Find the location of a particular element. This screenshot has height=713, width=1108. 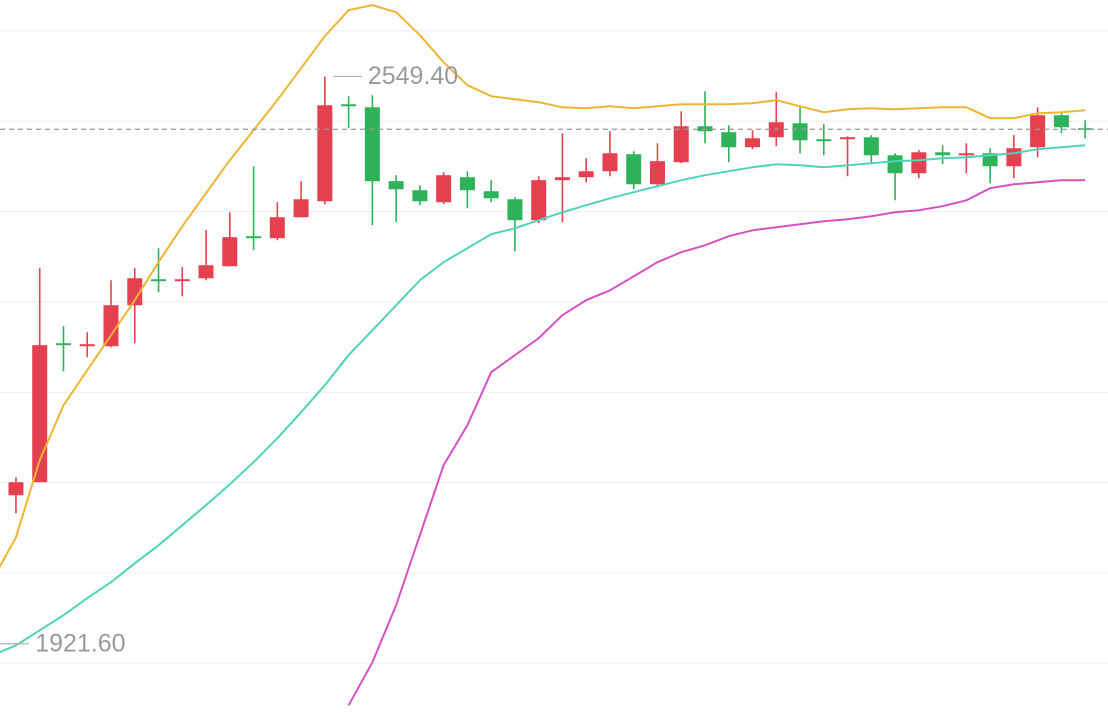

annotation-label: 1921.60 is located at coordinates (80, 643).